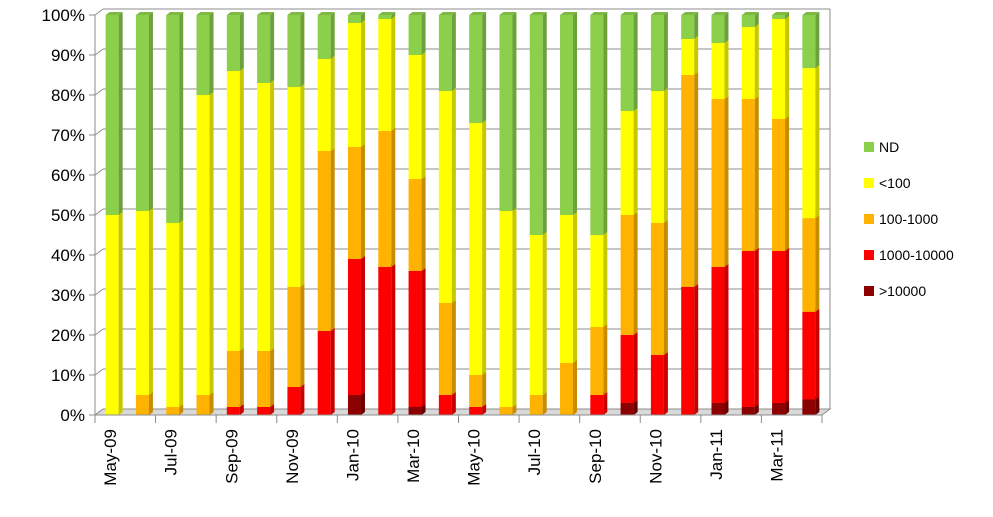 The width and height of the screenshot is (993, 517). What do you see at coordinates (68, 335) in the screenshot?
I see `y-tick-label: 20%` at bounding box center [68, 335].